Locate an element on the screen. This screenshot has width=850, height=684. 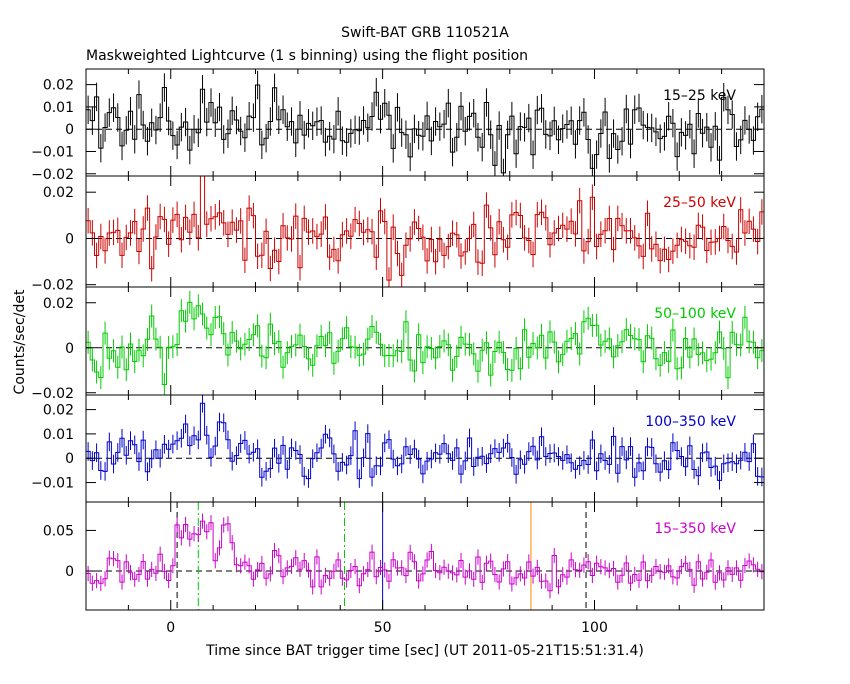
x-tick-label: 50 is located at coordinates (383, 628).